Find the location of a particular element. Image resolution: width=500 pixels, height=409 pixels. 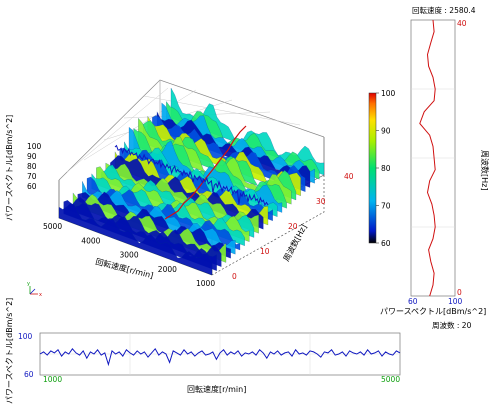

rpm-y-tick-bottom: 0 is located at coordinates (459, 292).